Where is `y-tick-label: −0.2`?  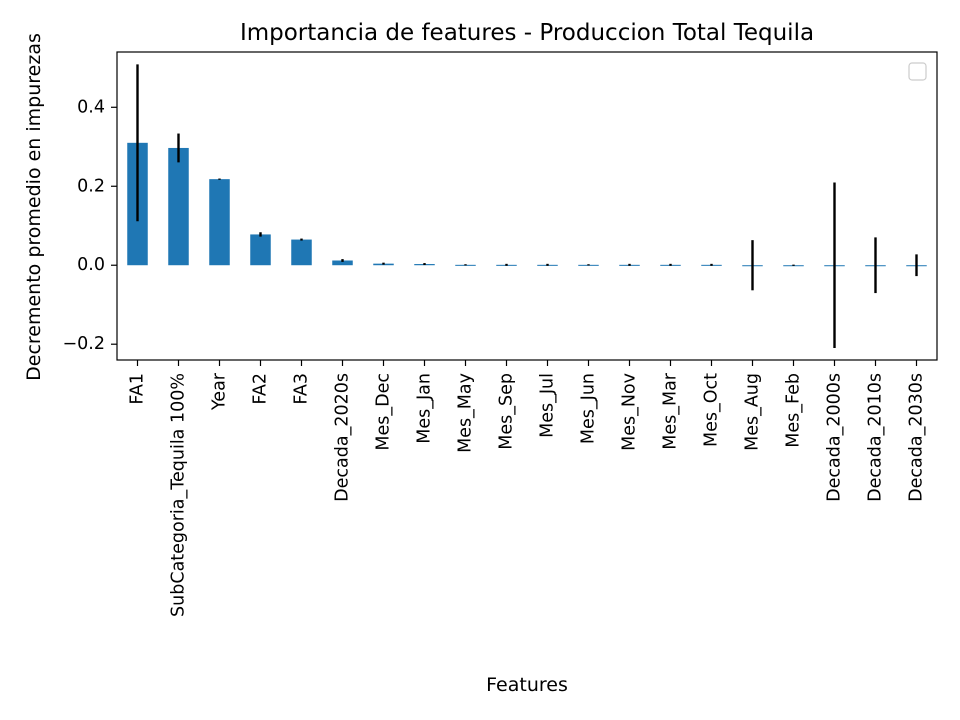
y-tick-label: −0.2 is located at coordinates (84, 344).